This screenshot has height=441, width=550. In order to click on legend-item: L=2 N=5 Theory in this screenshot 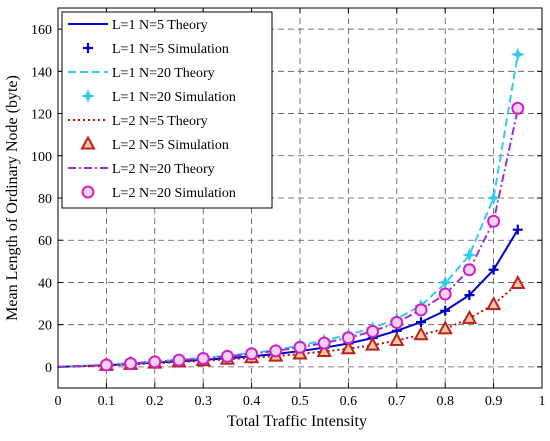, I will do `click(138, 121)`.